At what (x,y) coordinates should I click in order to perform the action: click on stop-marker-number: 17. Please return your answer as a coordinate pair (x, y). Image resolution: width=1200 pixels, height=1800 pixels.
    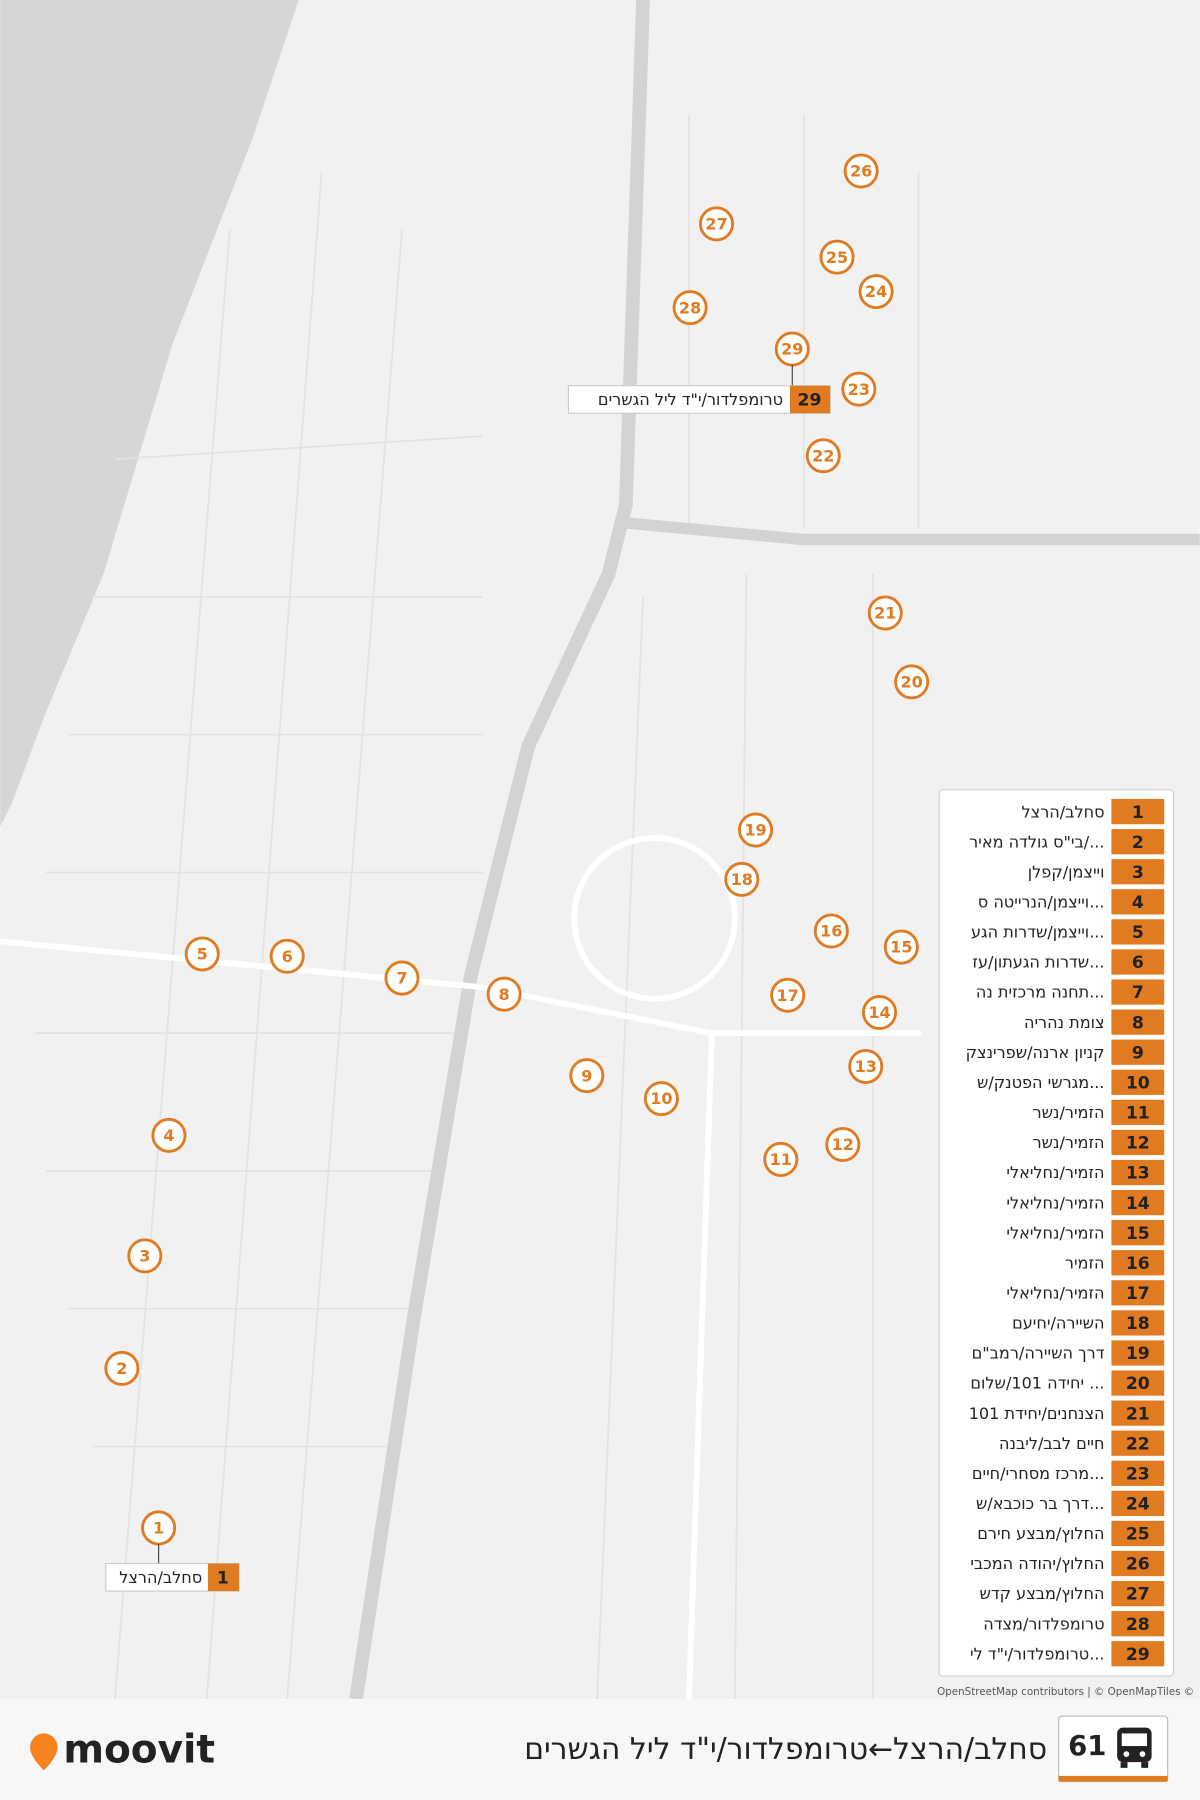
    Looking at the image, I should click on (788, 995).